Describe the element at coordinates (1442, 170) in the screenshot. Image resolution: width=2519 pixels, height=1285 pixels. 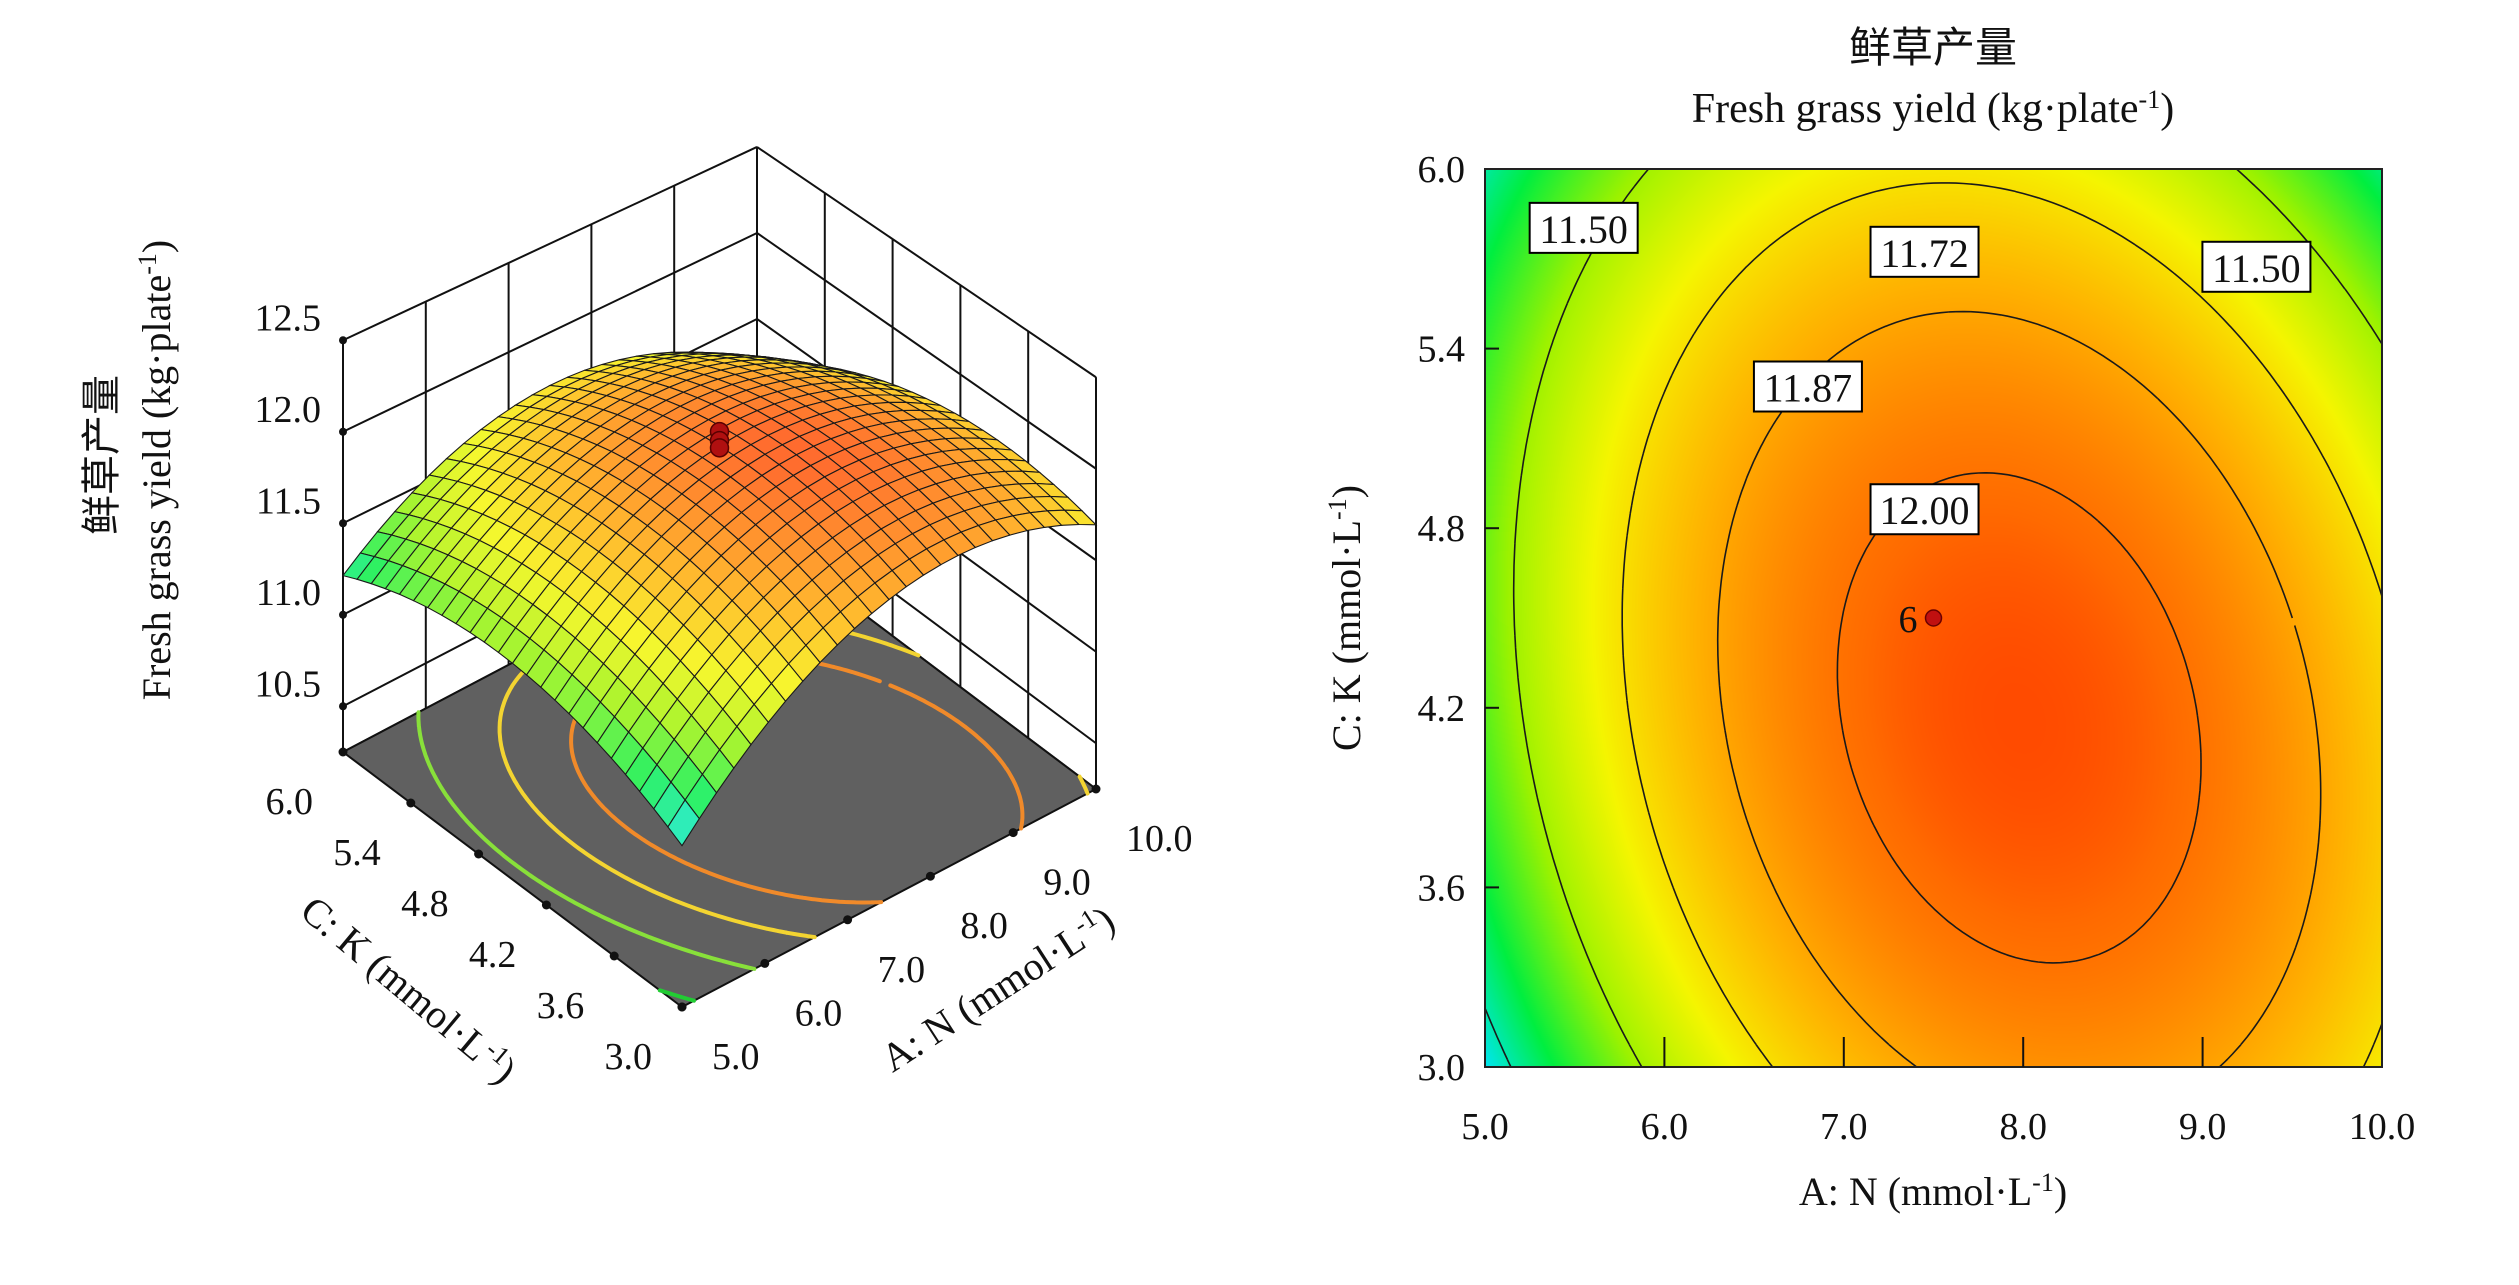
I see `y-tick-label: 6.0` at that location.